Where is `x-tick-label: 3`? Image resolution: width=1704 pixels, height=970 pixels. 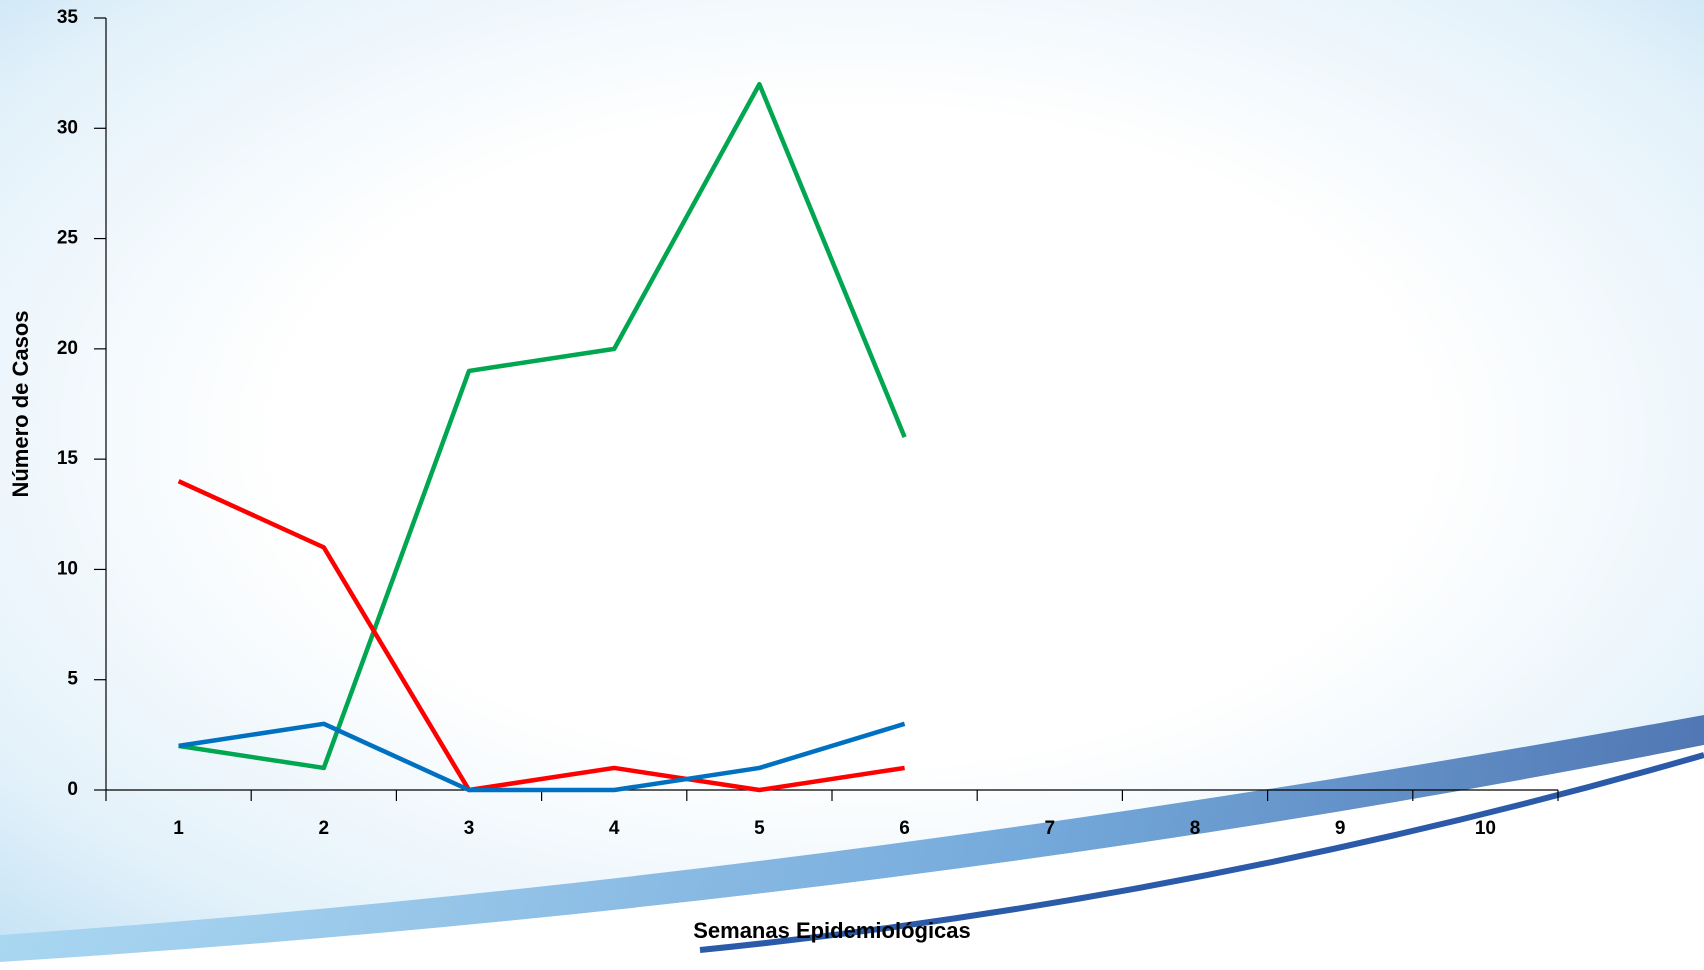
x-tick-label: 3 is located at coordinates (469, 828).